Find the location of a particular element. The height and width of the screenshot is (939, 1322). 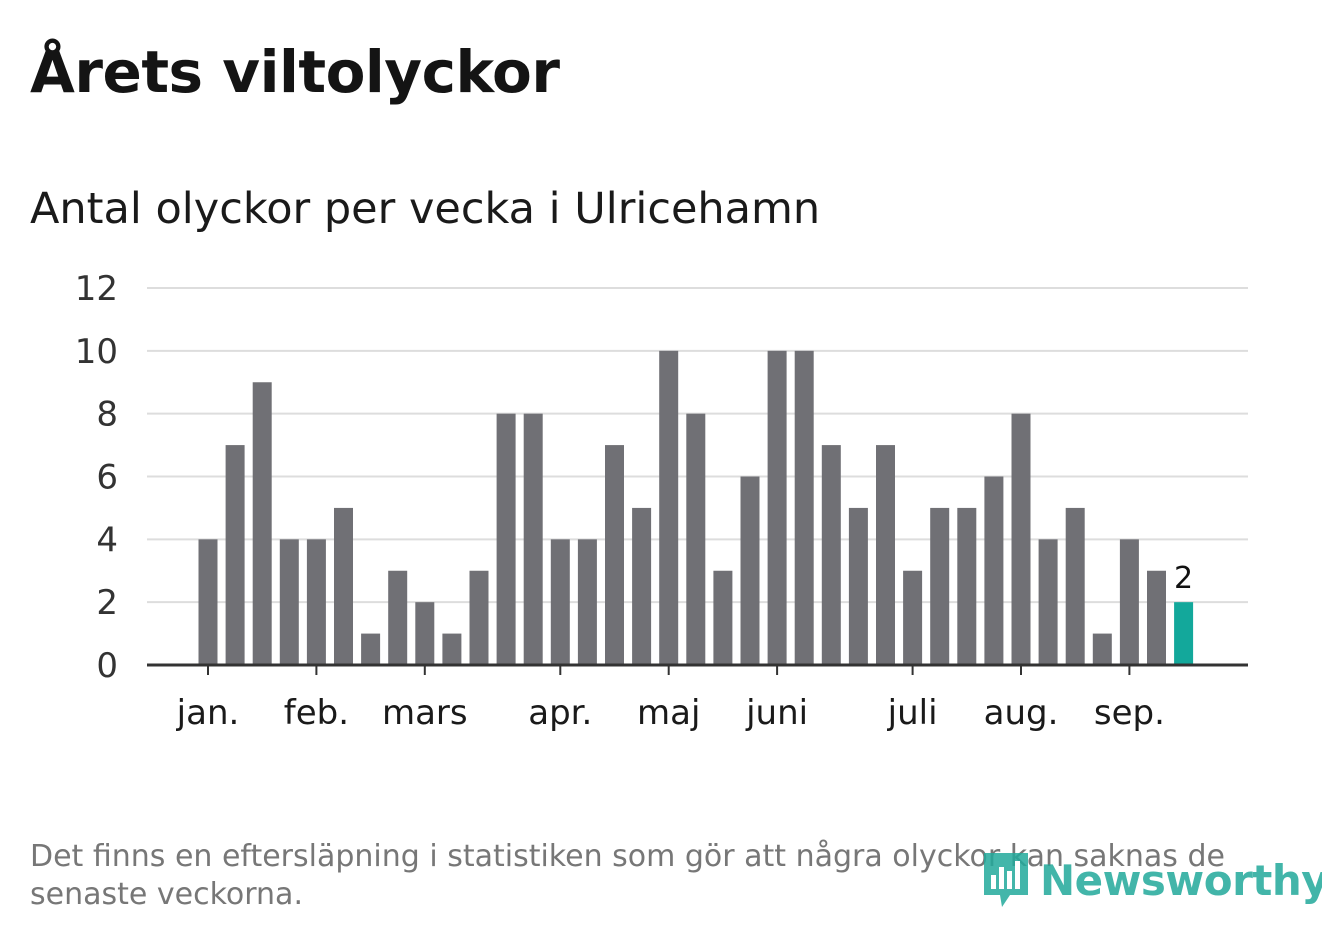

x-tick-label: juni is located at coordinates (776, 713).